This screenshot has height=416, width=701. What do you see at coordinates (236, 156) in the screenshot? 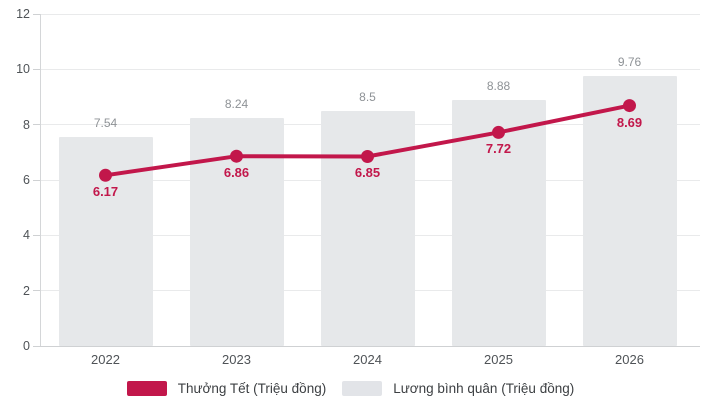
I see `data-point-2023` at bounding box center [236, 156].